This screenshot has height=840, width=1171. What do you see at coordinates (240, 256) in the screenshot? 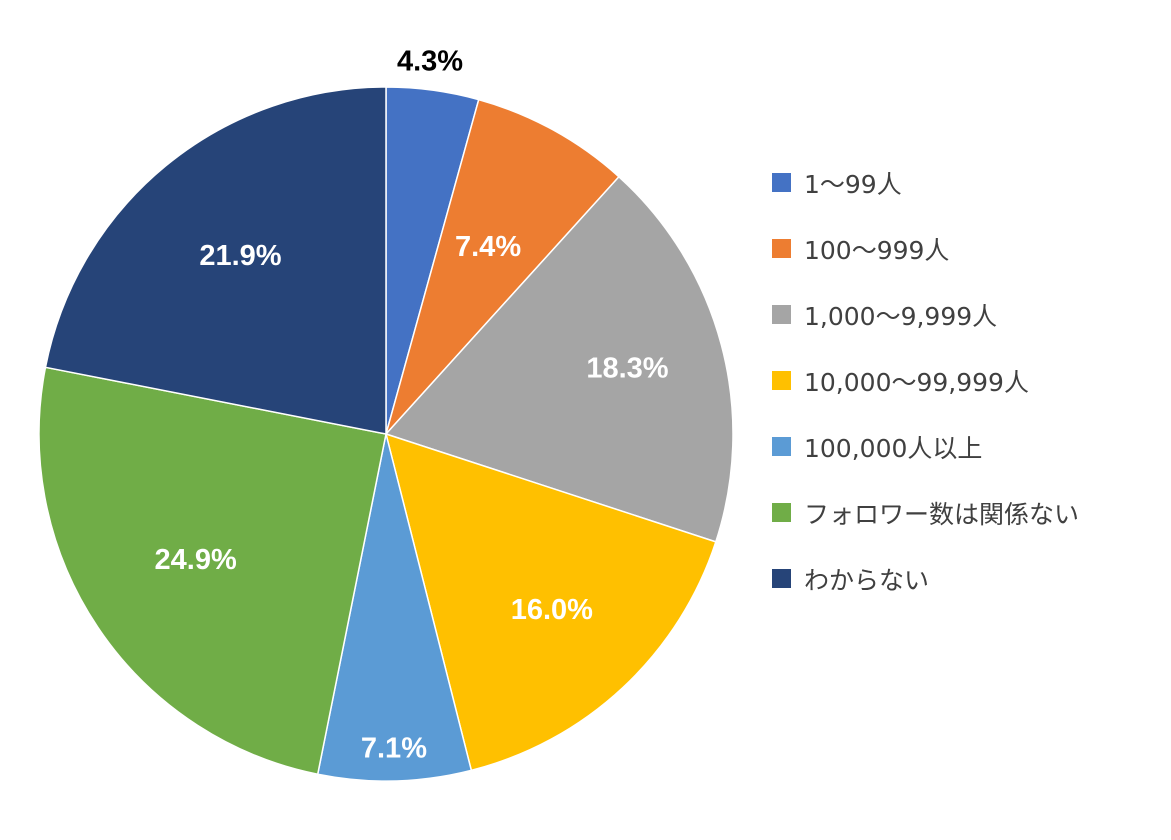
I see `slice-label-7: 21.9%` at bounding box center [240, 256].